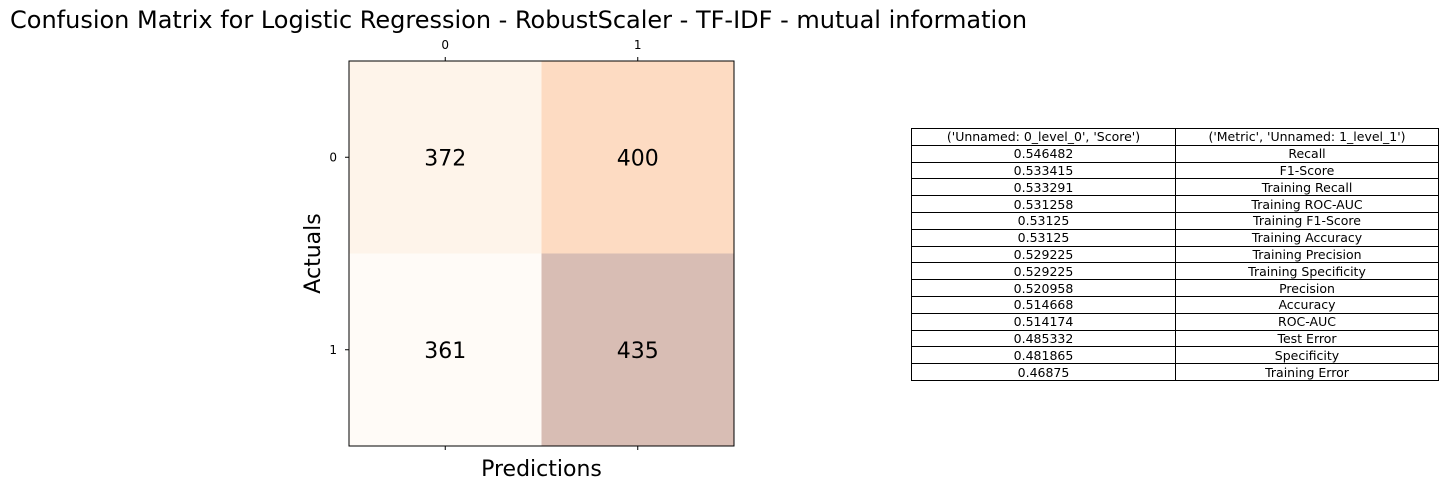 The height and width of the screenshot is (490, 1449). What do you see at coordinates (1307, 338) in the screenshot?
I see `table-cell-metric: Test Error` at bounding box center [1307, 338].